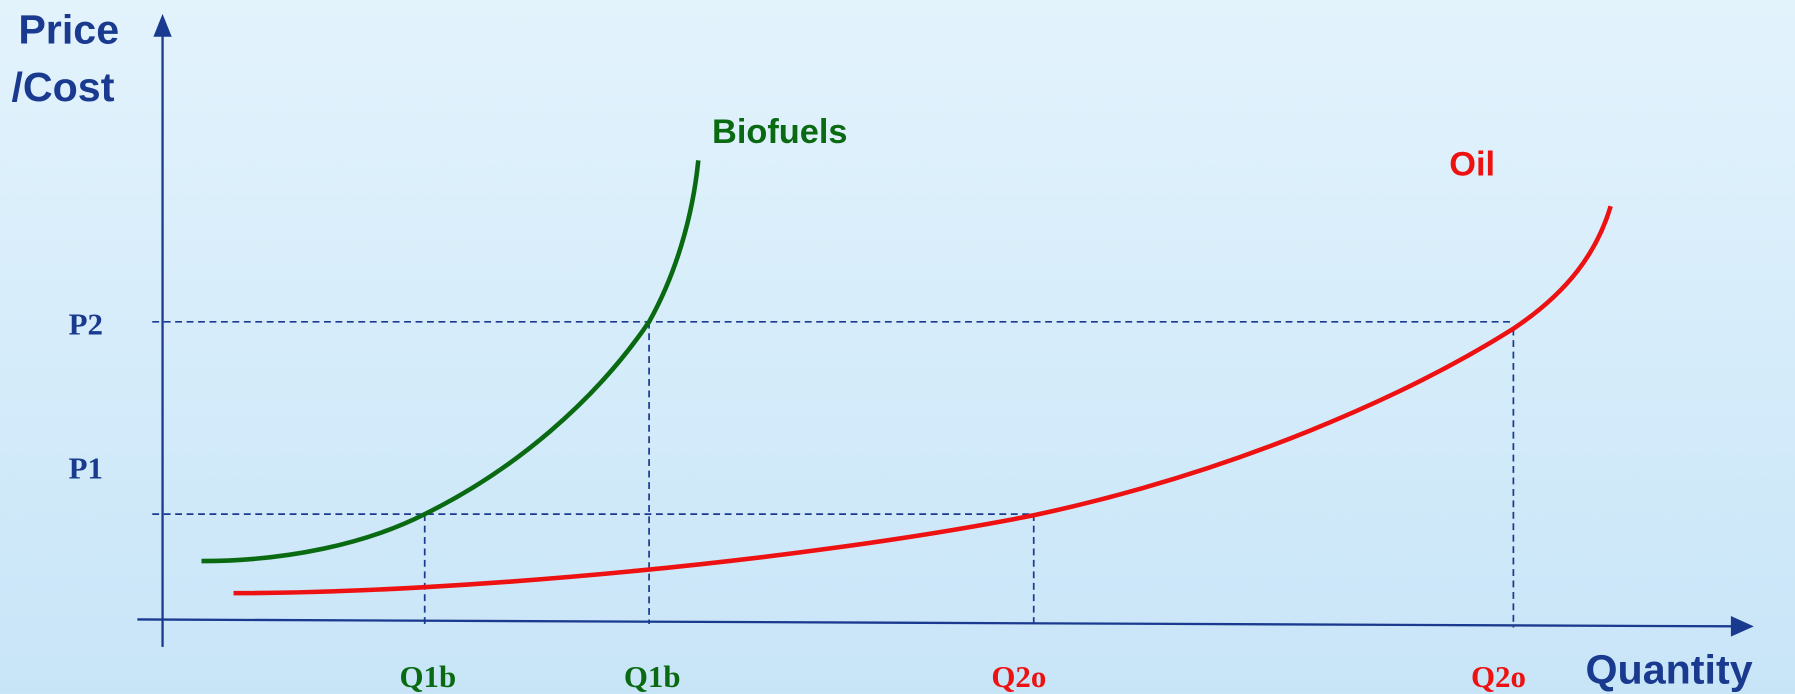 The image size is (1795, 694). Describe the element at coordinates (86, 323) in the screenshot. I see `price-level: P2` at that location.